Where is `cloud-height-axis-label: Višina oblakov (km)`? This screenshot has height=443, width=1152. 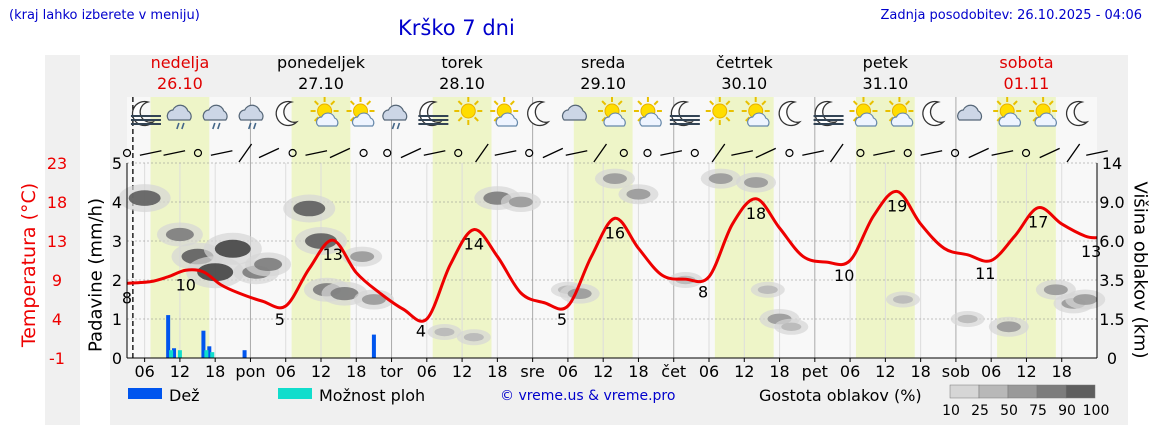 cloud-height-axis-label: Višina oblakov (km) is located at coordinates (1140, 270).